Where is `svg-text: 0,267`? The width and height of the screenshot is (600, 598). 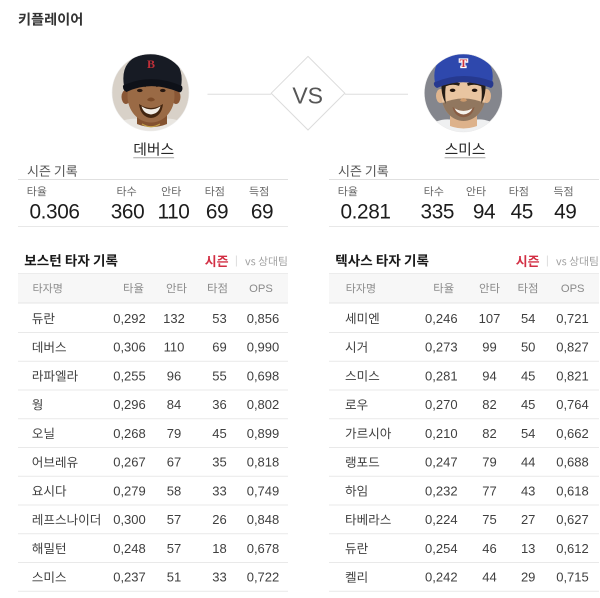
svg-text: 0,267 is located at coordinates (129, 462).